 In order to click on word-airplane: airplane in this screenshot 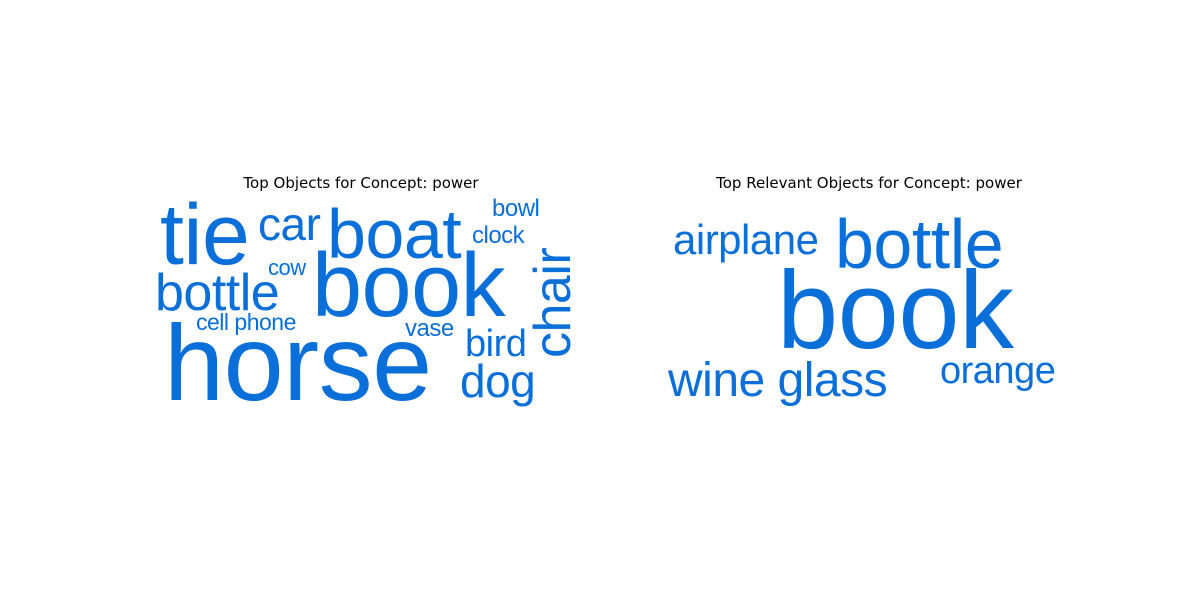, I will do `click(745, 239)`.